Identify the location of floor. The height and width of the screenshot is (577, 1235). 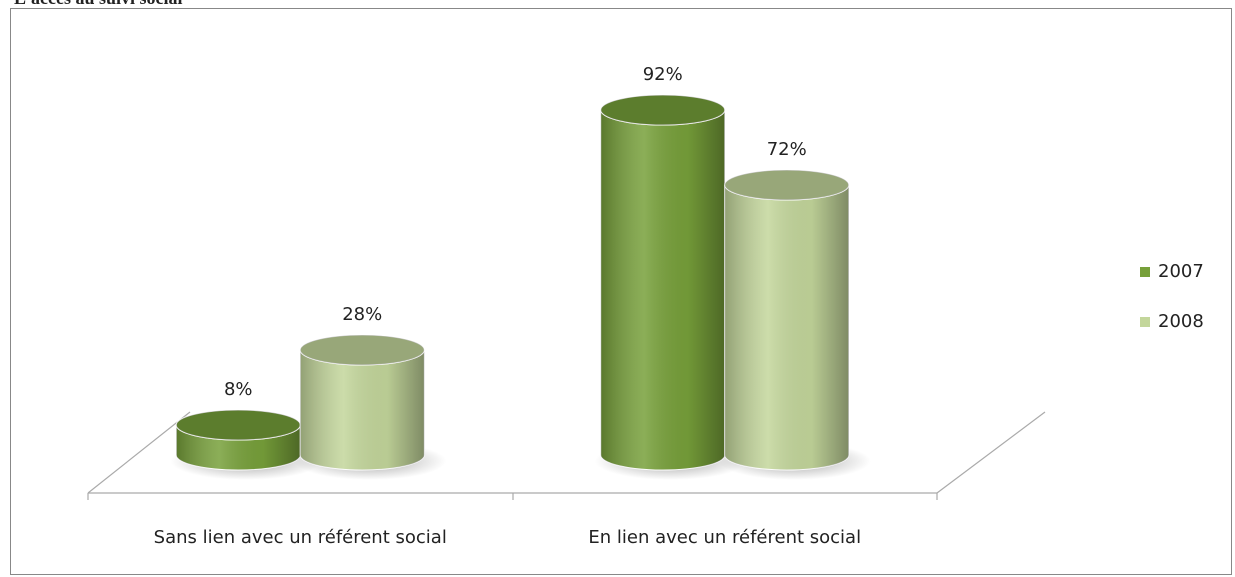
(566, 455).